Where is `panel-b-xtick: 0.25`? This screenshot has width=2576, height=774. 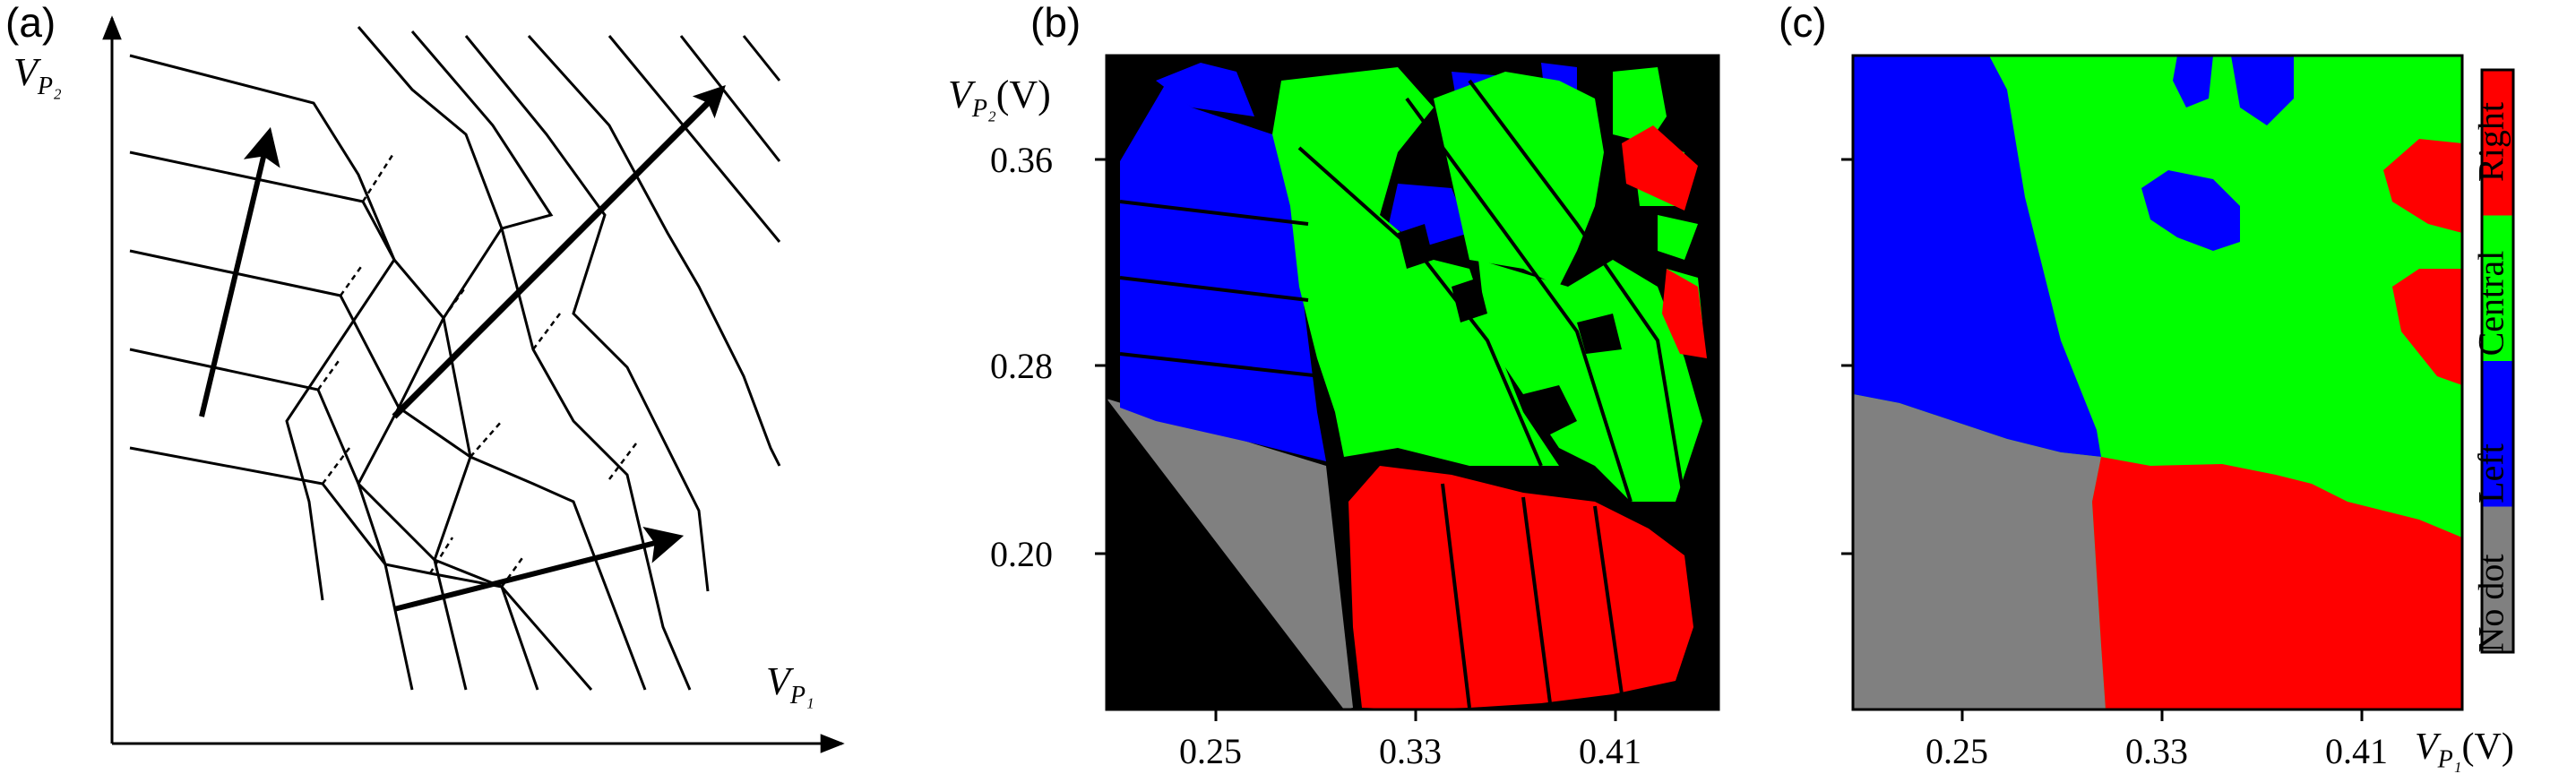
panel-b-xtick: 0.25 is located at coordinates (1210, 751).